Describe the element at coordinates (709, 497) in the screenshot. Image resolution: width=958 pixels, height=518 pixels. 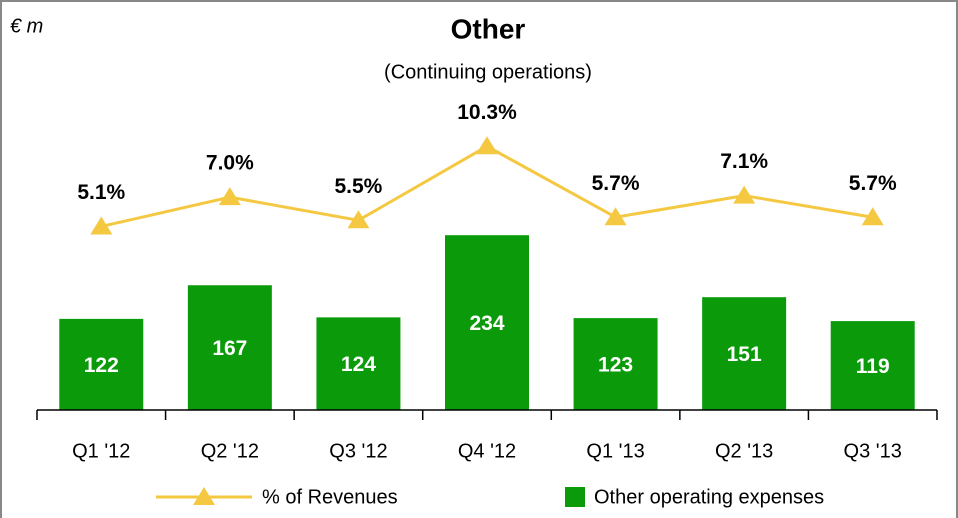
I see `legend-label: Other operating expenses` at that location.